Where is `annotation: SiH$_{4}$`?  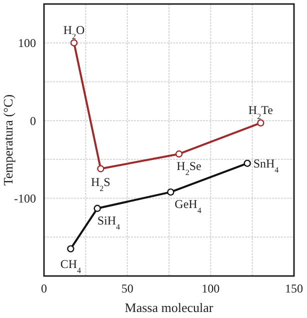
annotation: SiH$_{4}$ is located at coordinates (108, 222).